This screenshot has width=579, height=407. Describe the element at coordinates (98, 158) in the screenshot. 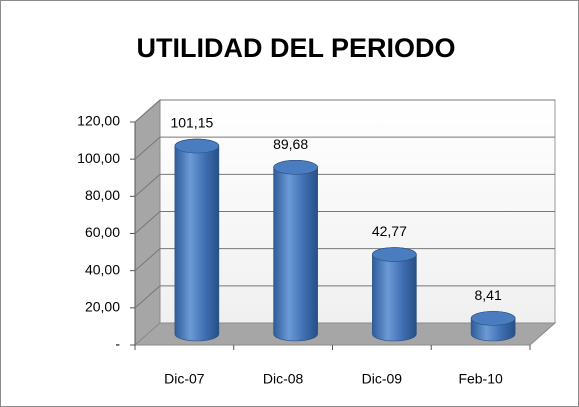

I see `y-tick-label: 100,00` at that location.